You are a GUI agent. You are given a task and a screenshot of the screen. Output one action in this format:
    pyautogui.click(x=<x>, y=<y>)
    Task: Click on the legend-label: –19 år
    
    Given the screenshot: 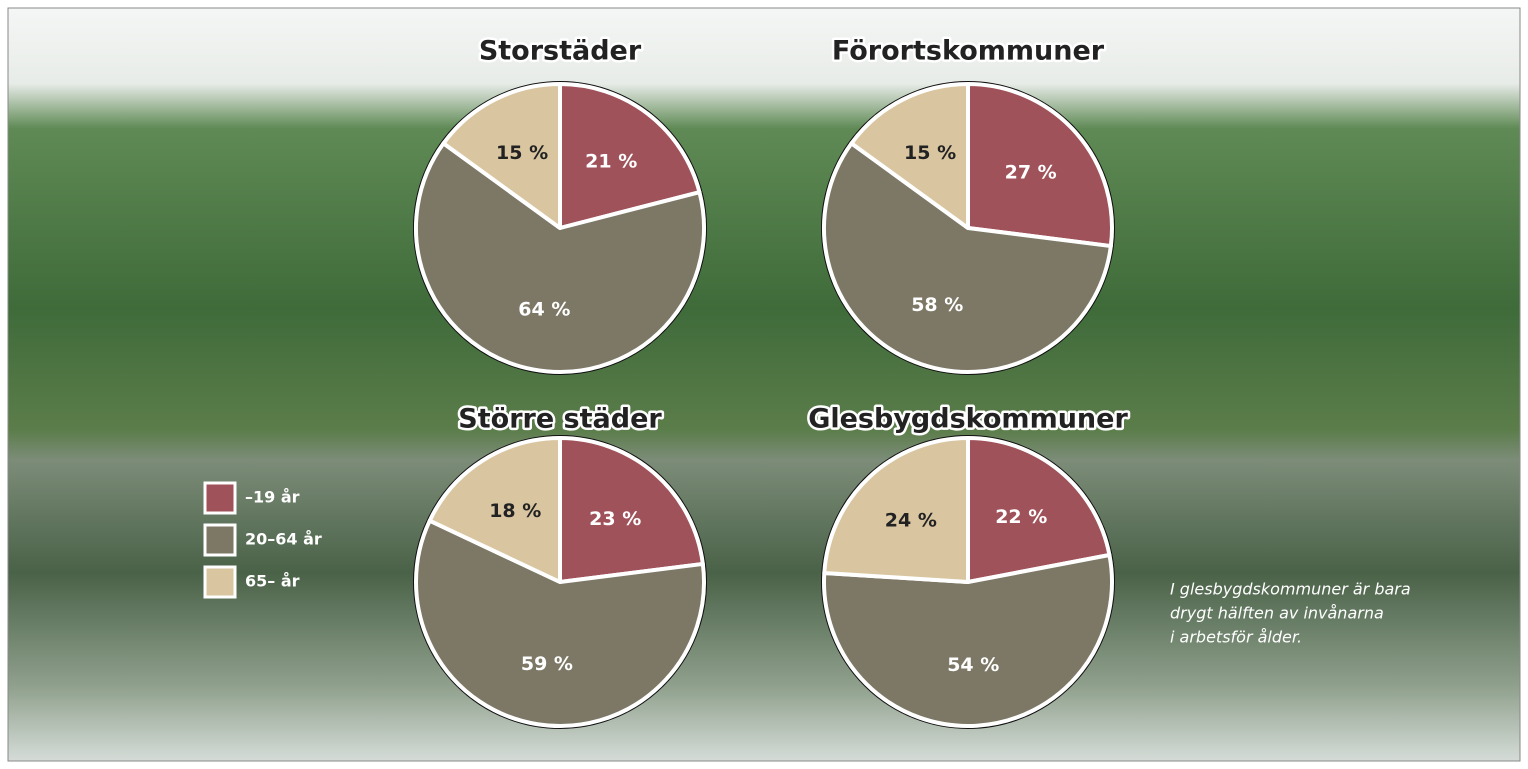 What is the action you would take?
    pyautogui.click(x=272, y=497)
    